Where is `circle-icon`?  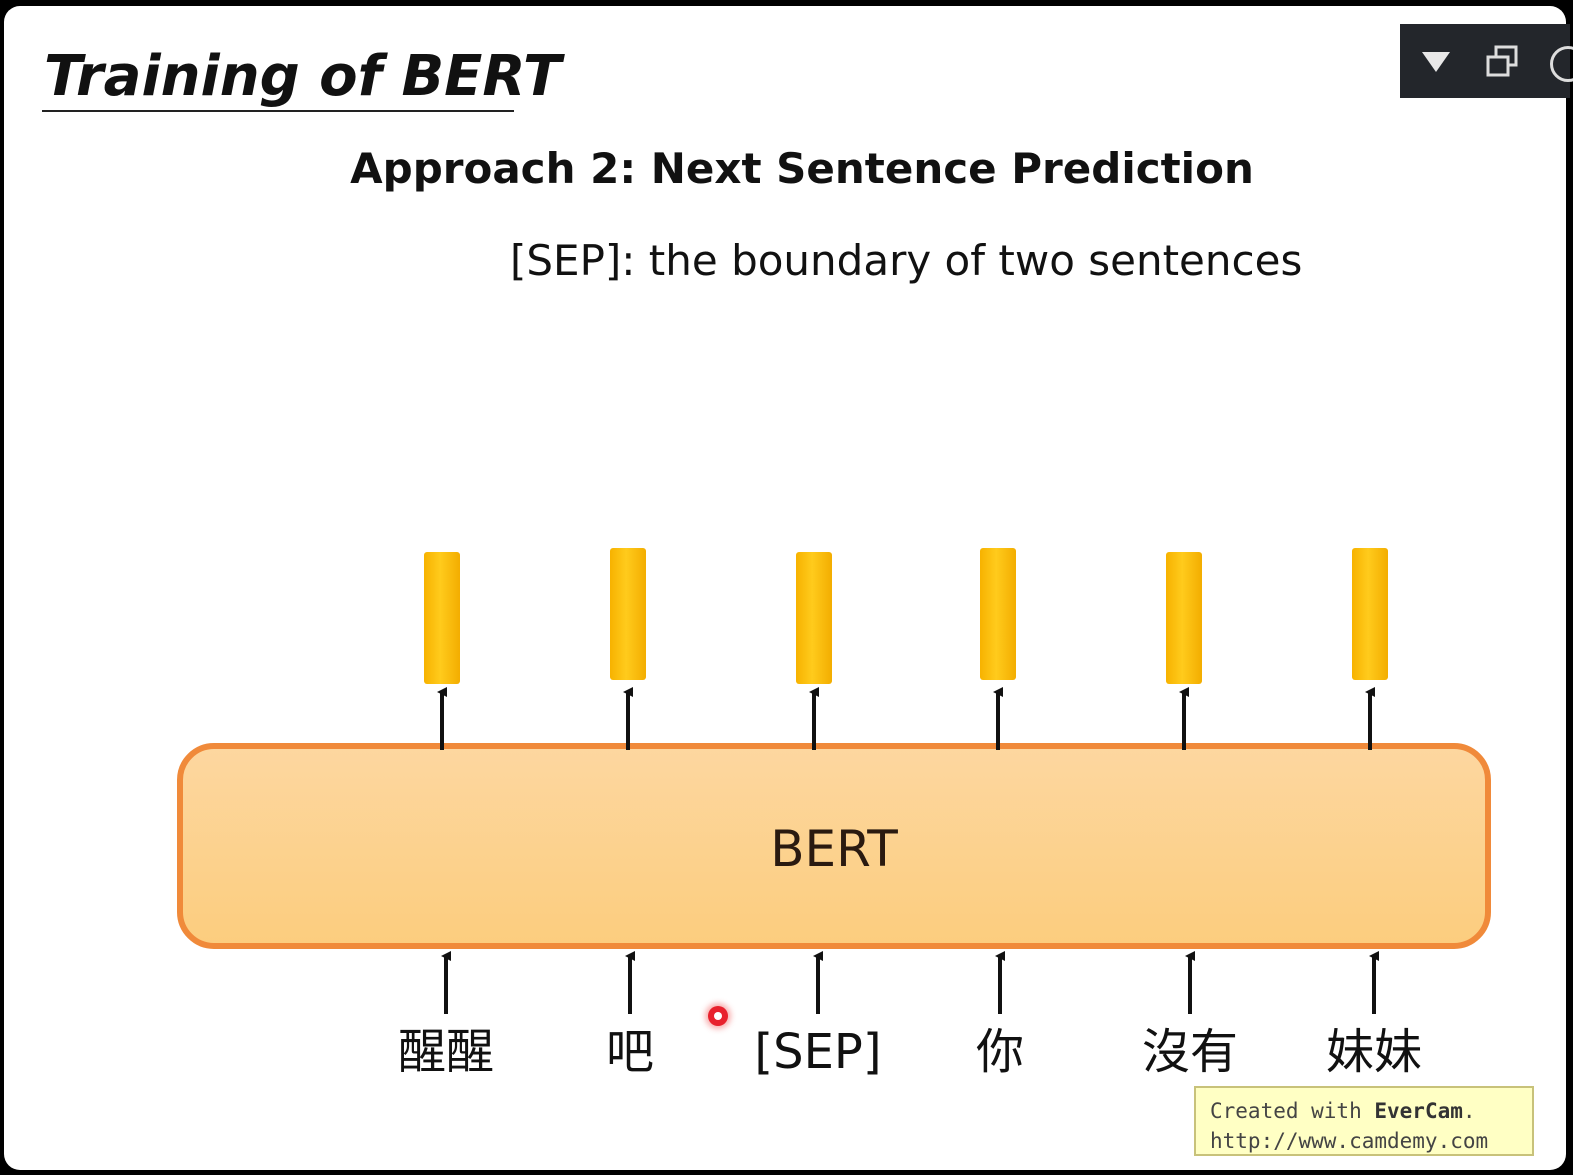
circle-icon is located at coordinates (1561, 64).